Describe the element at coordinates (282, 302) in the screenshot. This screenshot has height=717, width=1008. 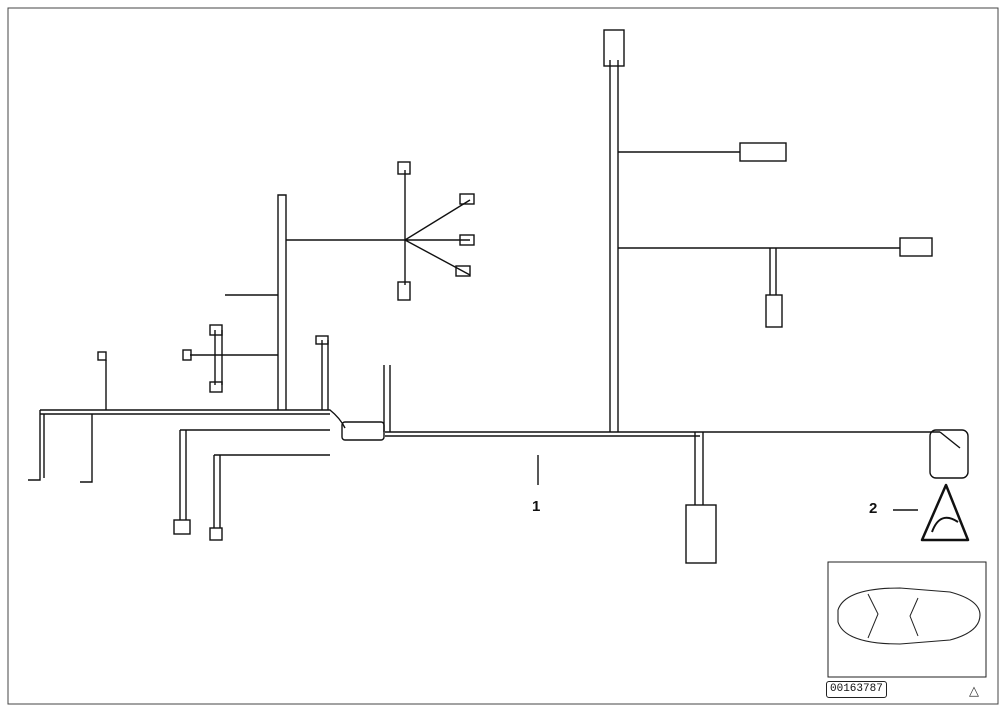
I see `branch-vertical-center` at that location.